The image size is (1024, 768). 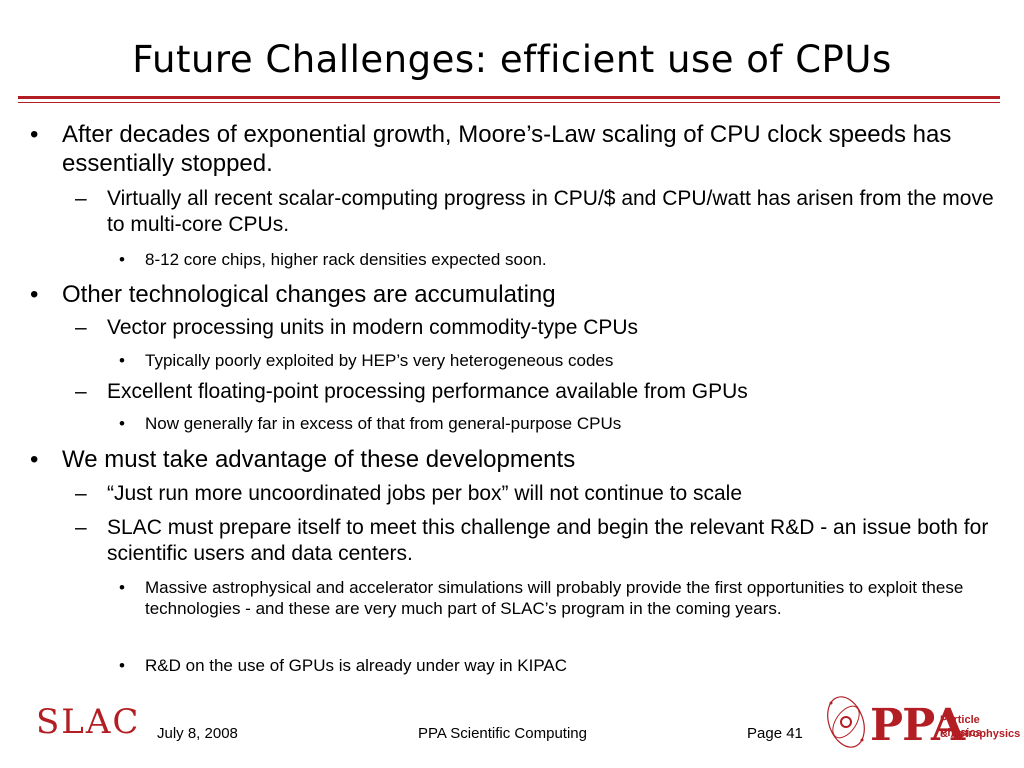 What do you see at coordinates (512, 59) in the screenshot?
I see `slide-title: Future Challenges: efficient use of CPUs` at bounding box center [512, 59].